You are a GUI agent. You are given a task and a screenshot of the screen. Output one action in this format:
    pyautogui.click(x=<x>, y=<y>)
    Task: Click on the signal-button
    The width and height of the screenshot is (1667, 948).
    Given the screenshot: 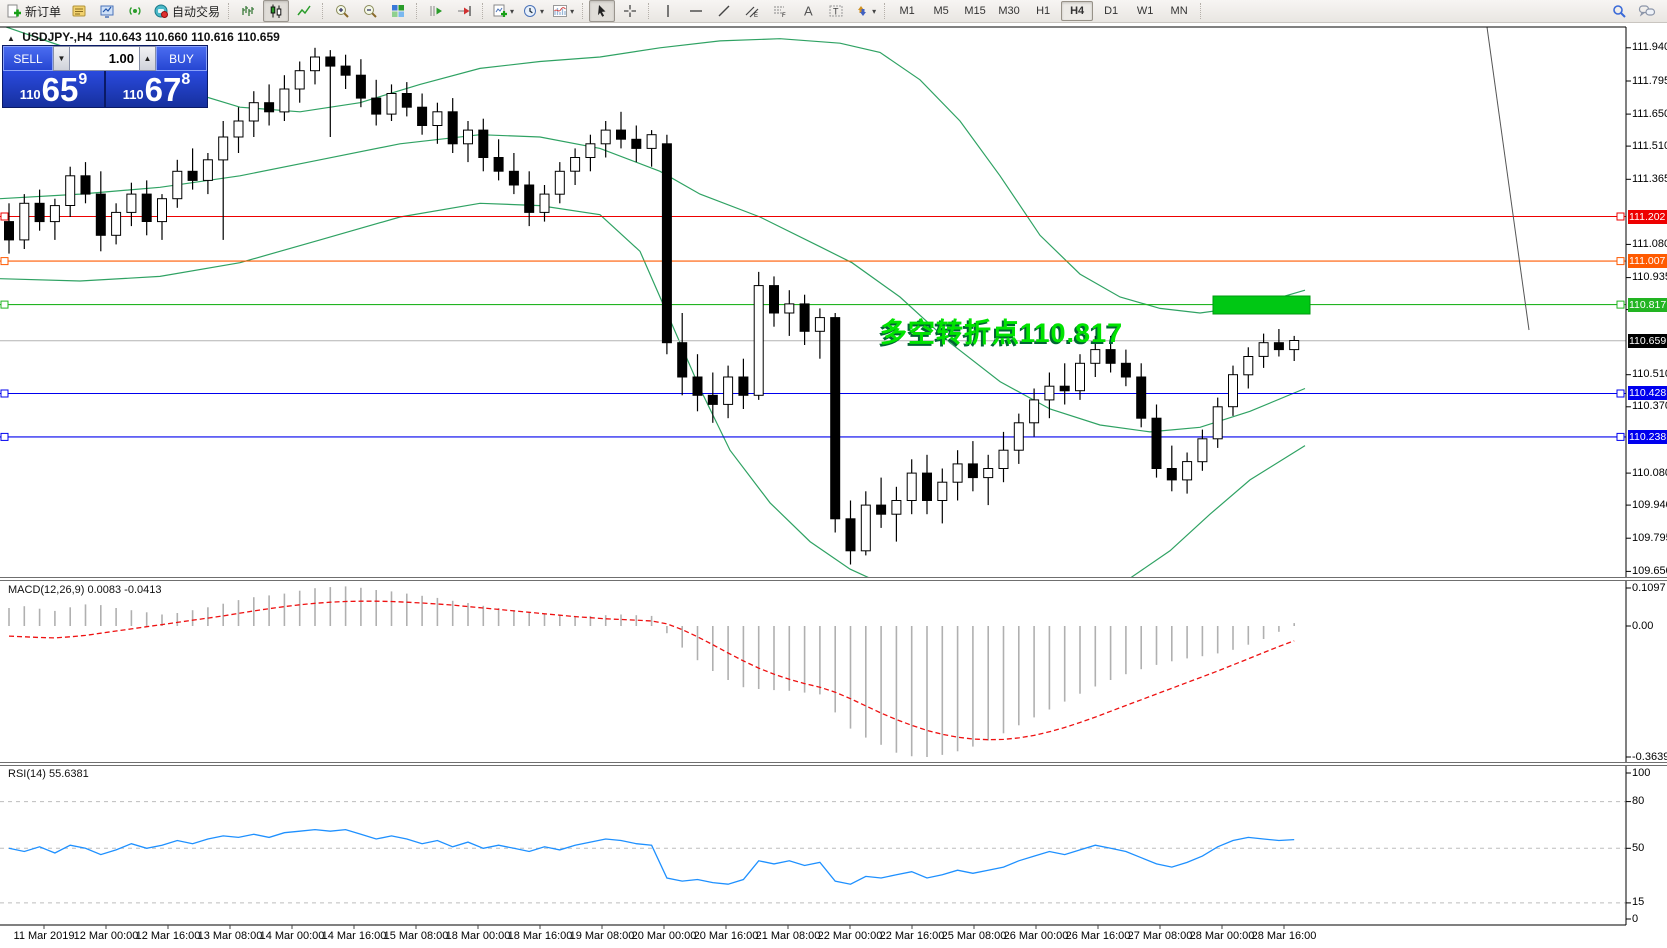 What is the action you would take?
    pyautogui.click(x=135, y=11)
    